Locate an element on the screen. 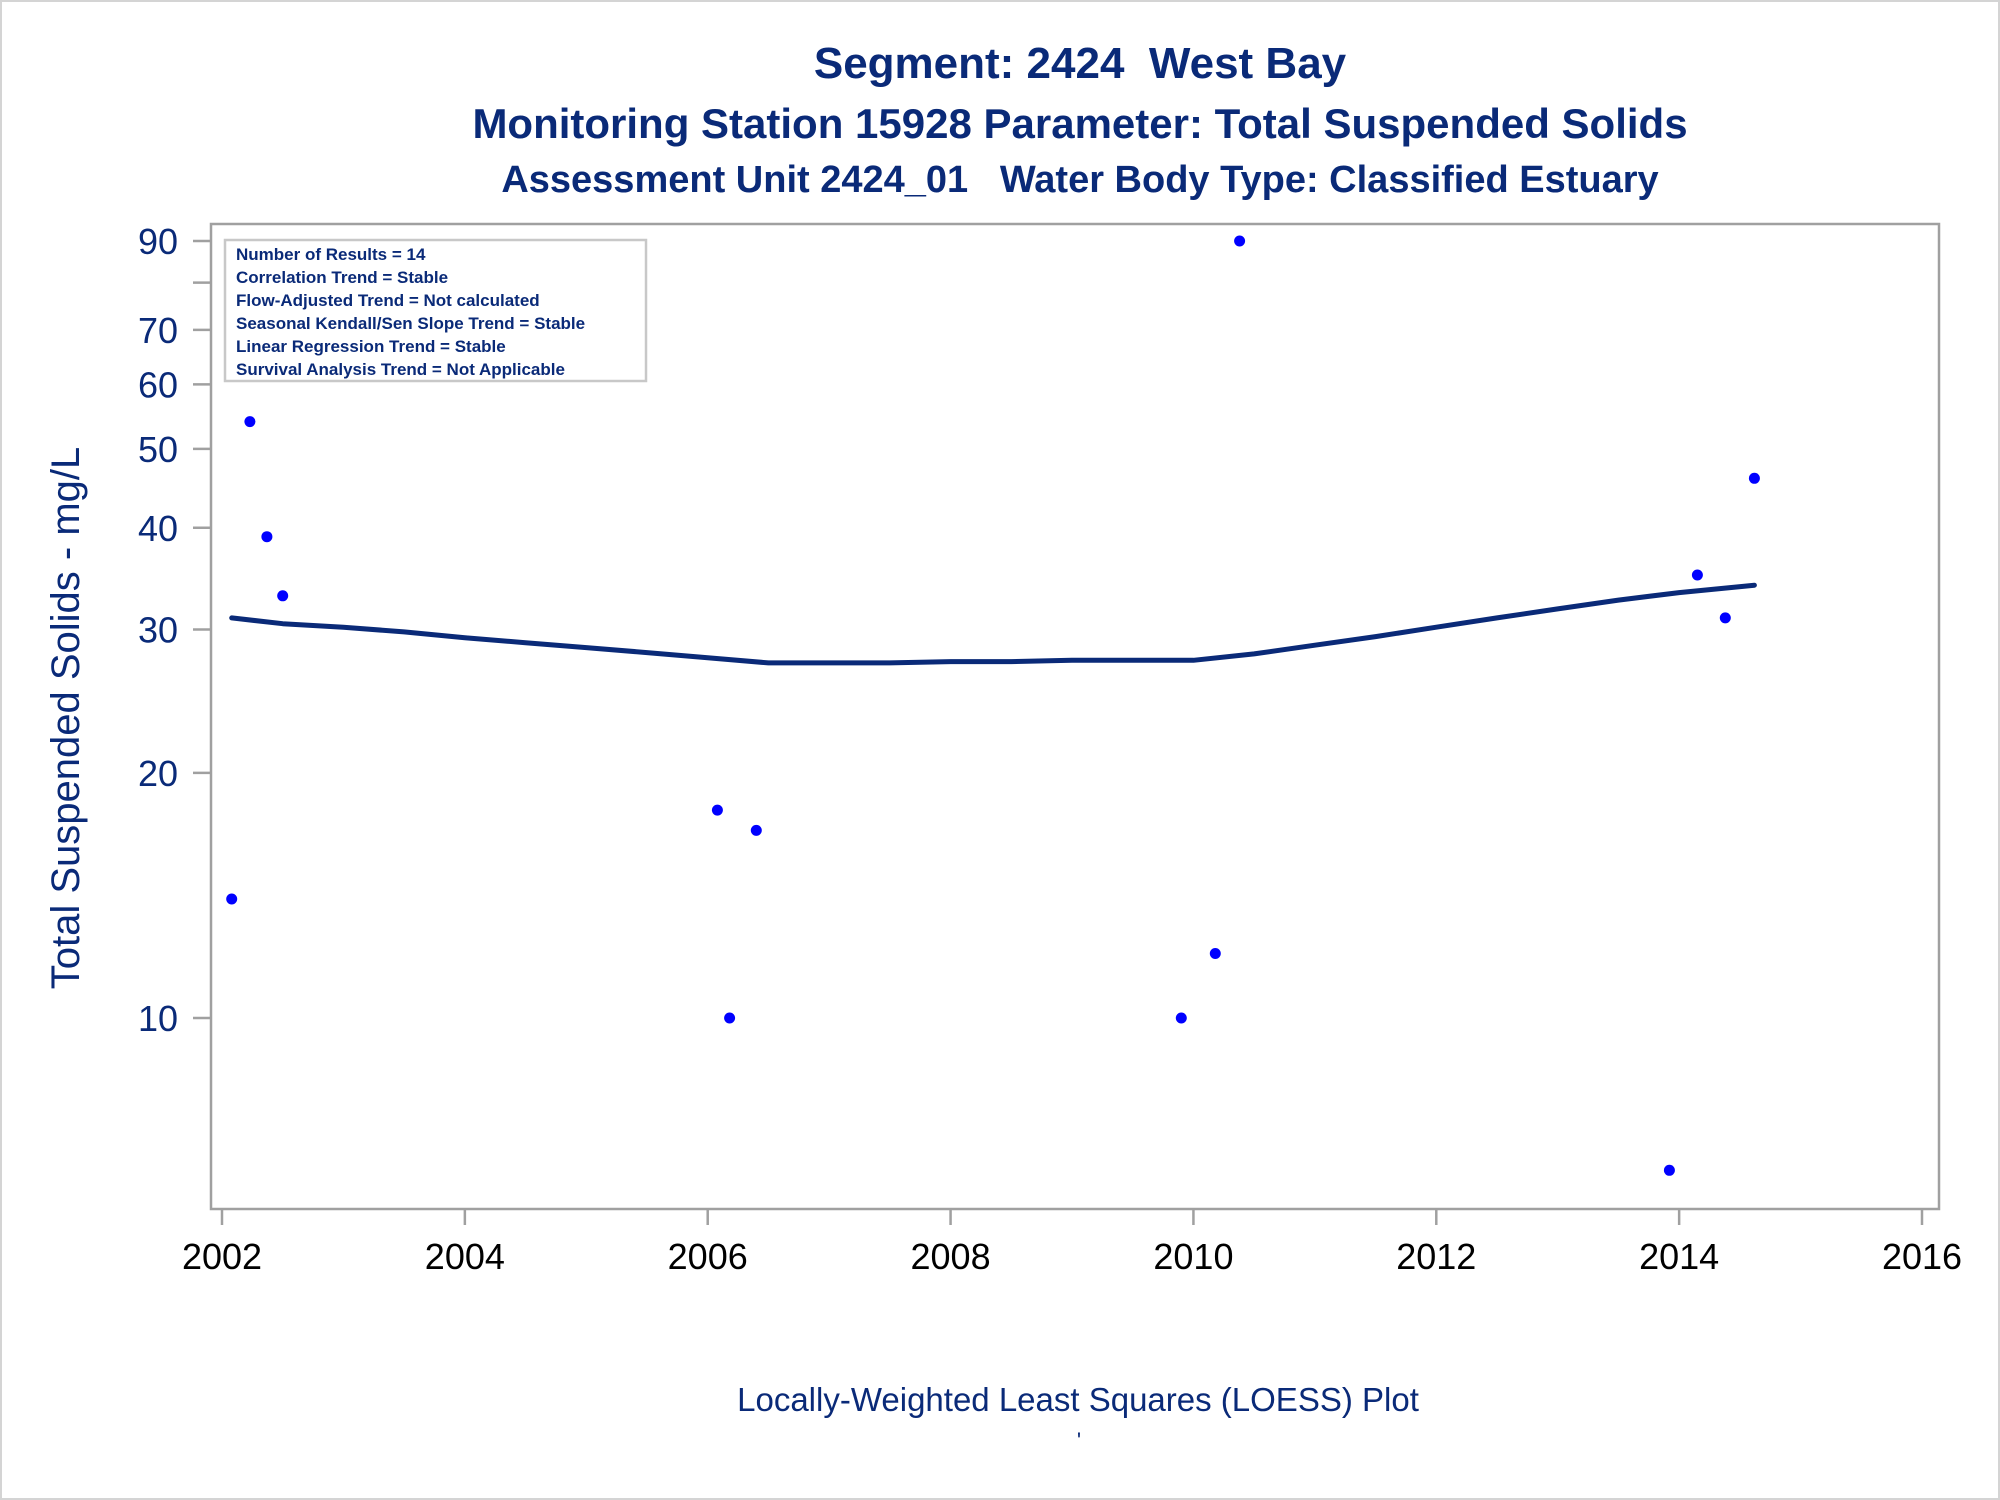 This screenshot has height=1500, width=2000. x-tick-label-2004: 2004 is located at coordinates (465, 1256).